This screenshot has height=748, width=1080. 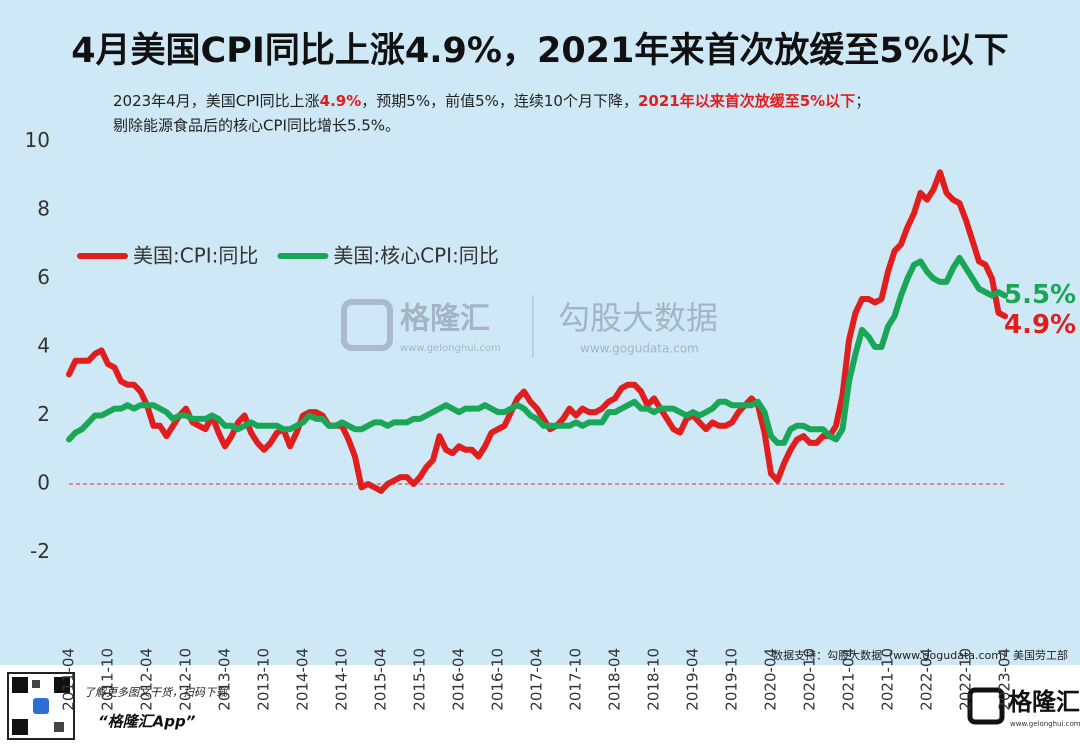 I want to click on x-tick-label: 2012-04, so click(x=147, y=679).